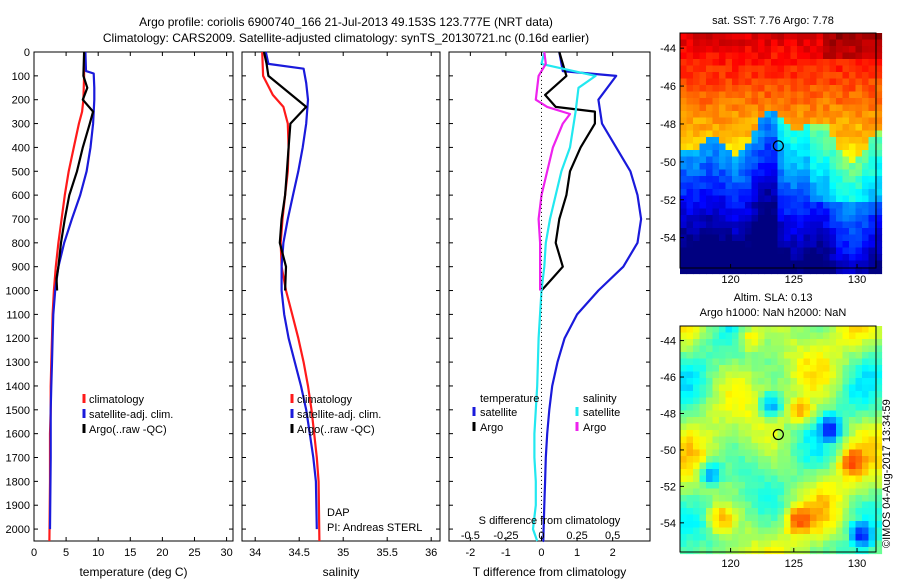 This screenshot has width=900, height=580. What do you see at coordinates (131, 415) in the screenshot?
I see `legend-entry: satellite-adj. clim.` at bounding box center [131, 415].